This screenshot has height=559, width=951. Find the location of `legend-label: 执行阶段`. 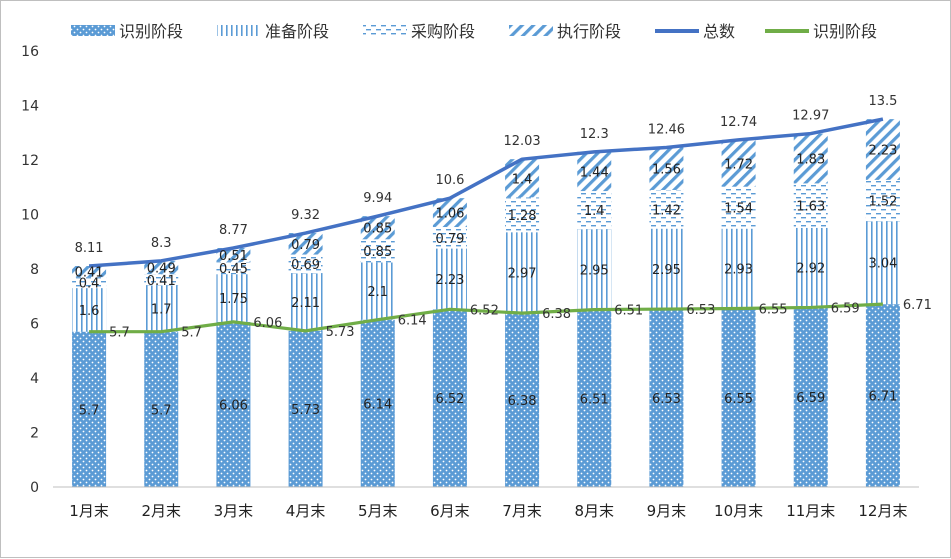

legend-label: 执行阶段 is located at coordinates (589, 31).